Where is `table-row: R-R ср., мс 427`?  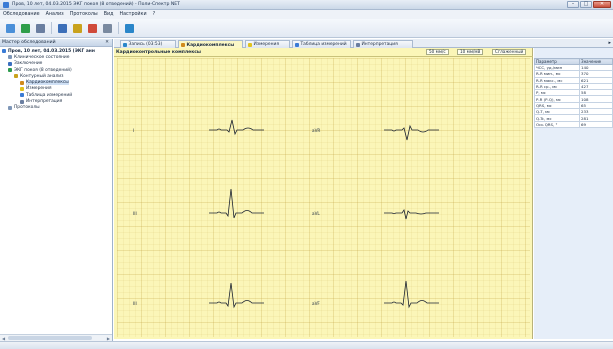 table-row: R-R ср., мс 427 is located at coordinates (573, 86).